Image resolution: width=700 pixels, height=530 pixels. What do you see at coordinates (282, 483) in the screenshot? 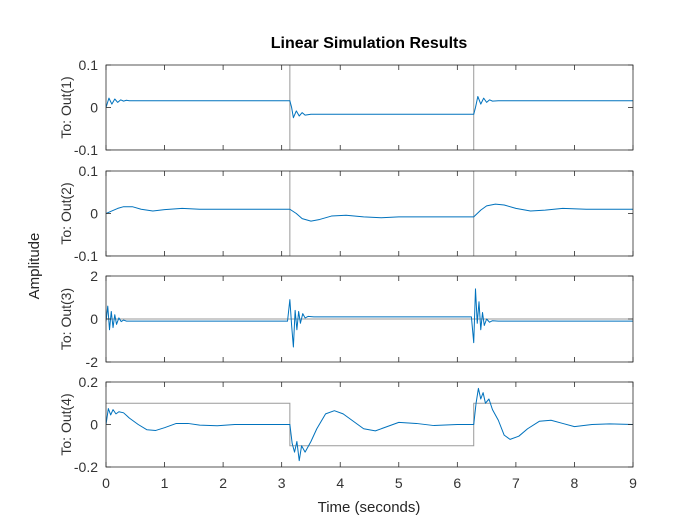
I see `x-tick-label: 3` at bounding box center [282, 483].